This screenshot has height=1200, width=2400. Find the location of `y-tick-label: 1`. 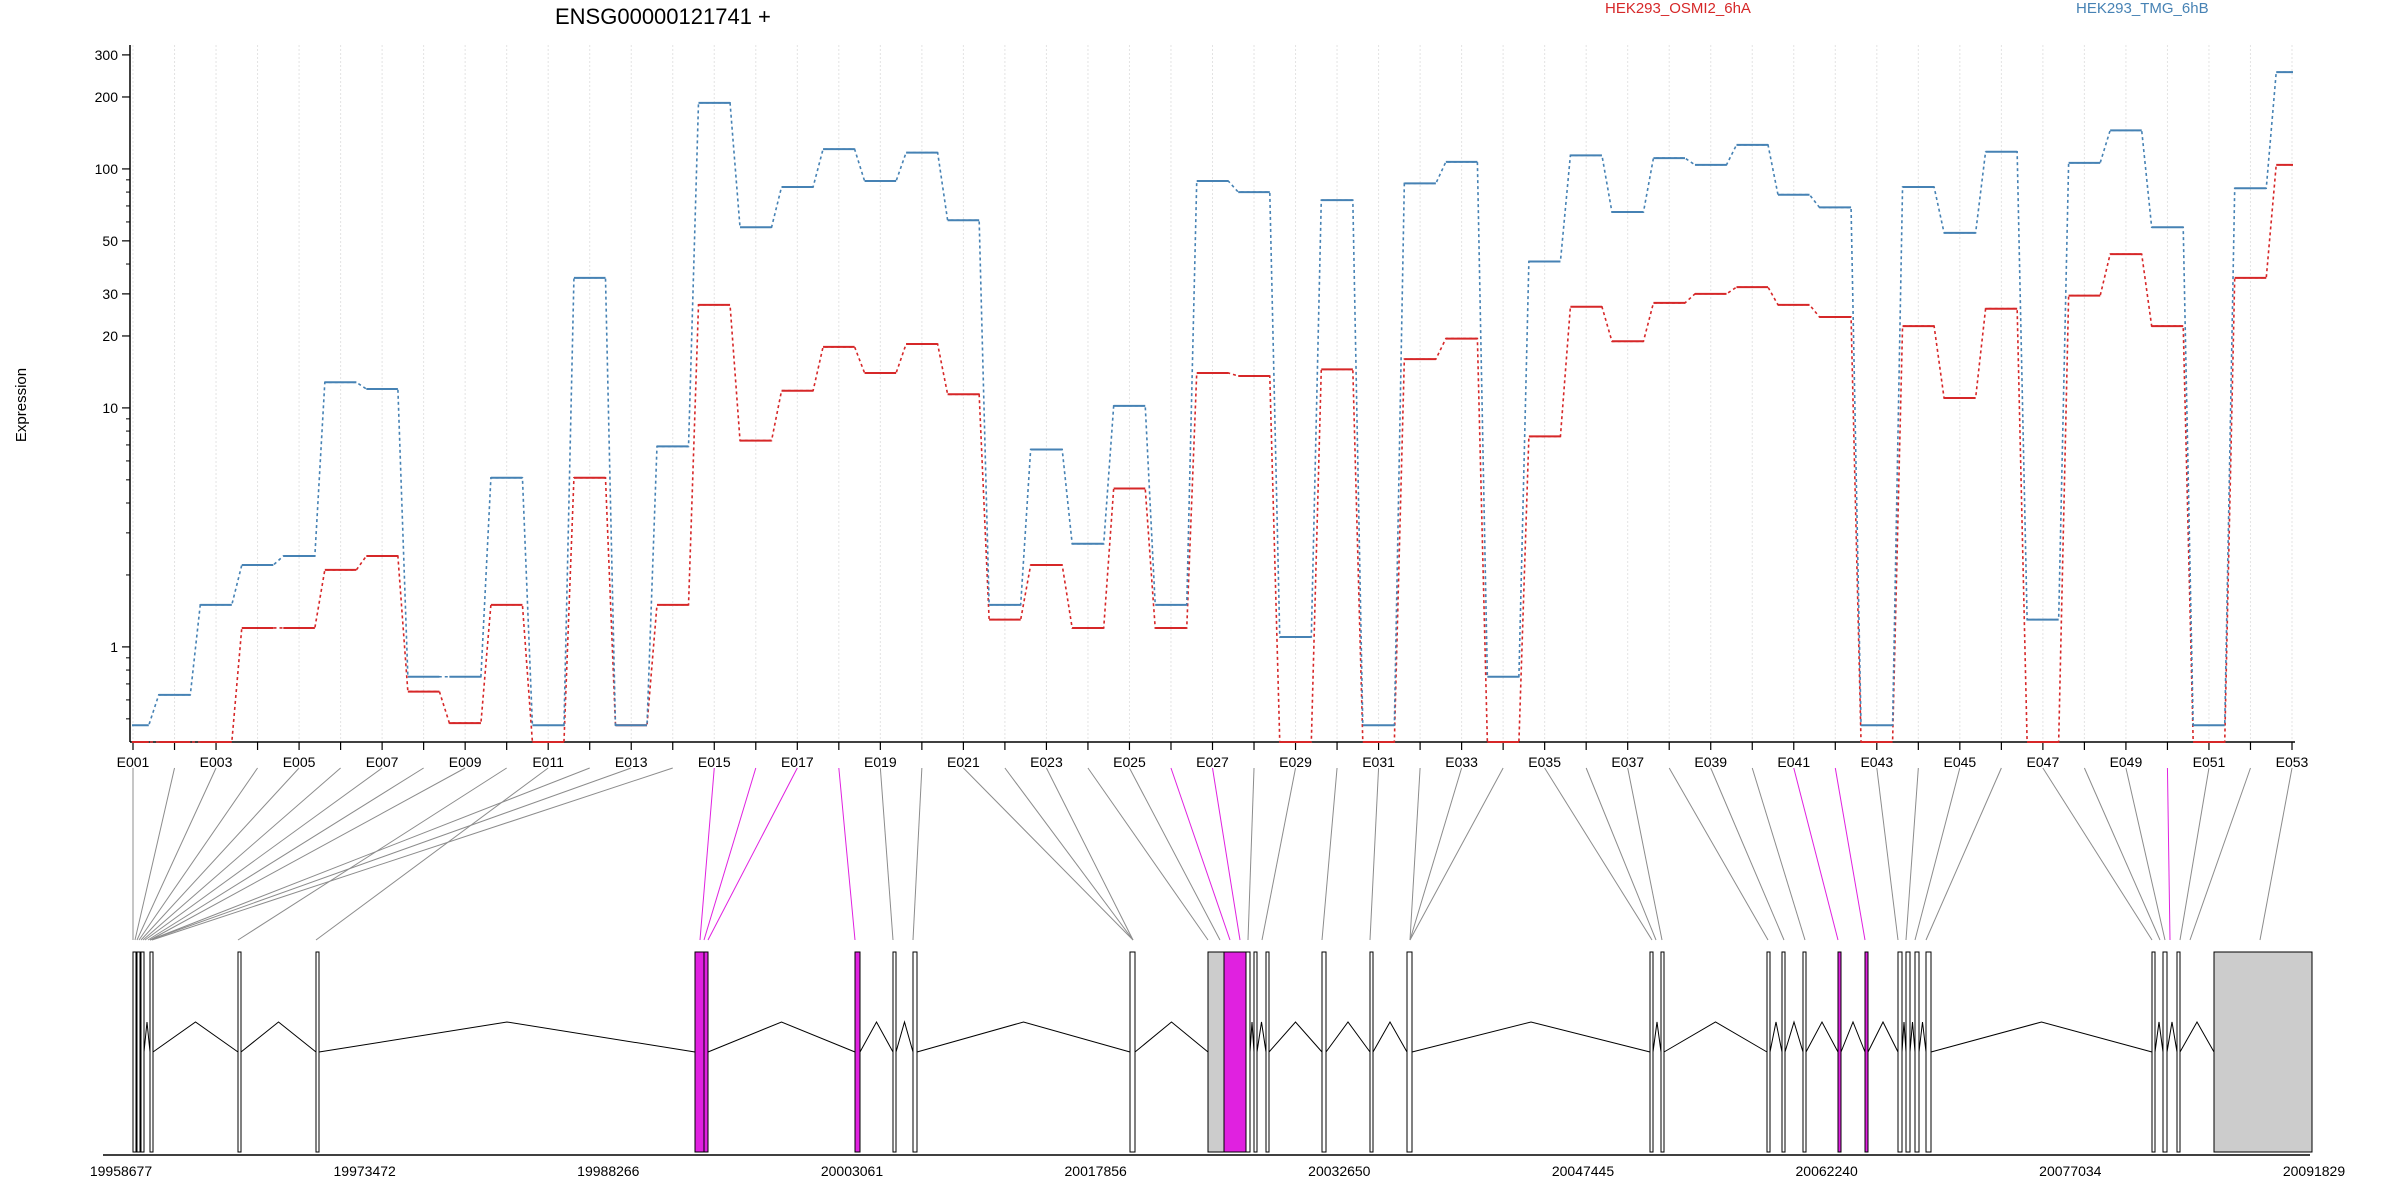

y-tick-label: 1 is located at coordinates (114, 647).